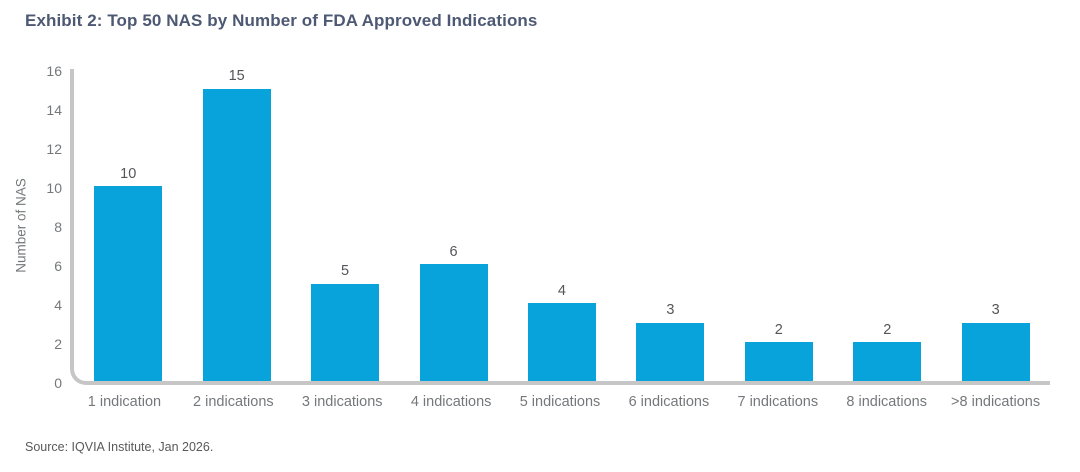 The width and height of the screenshot is (1080, 472). Describe the element at coordinates (54, 149) in the screenshot. I see `y-tick-label: 12` at that location.